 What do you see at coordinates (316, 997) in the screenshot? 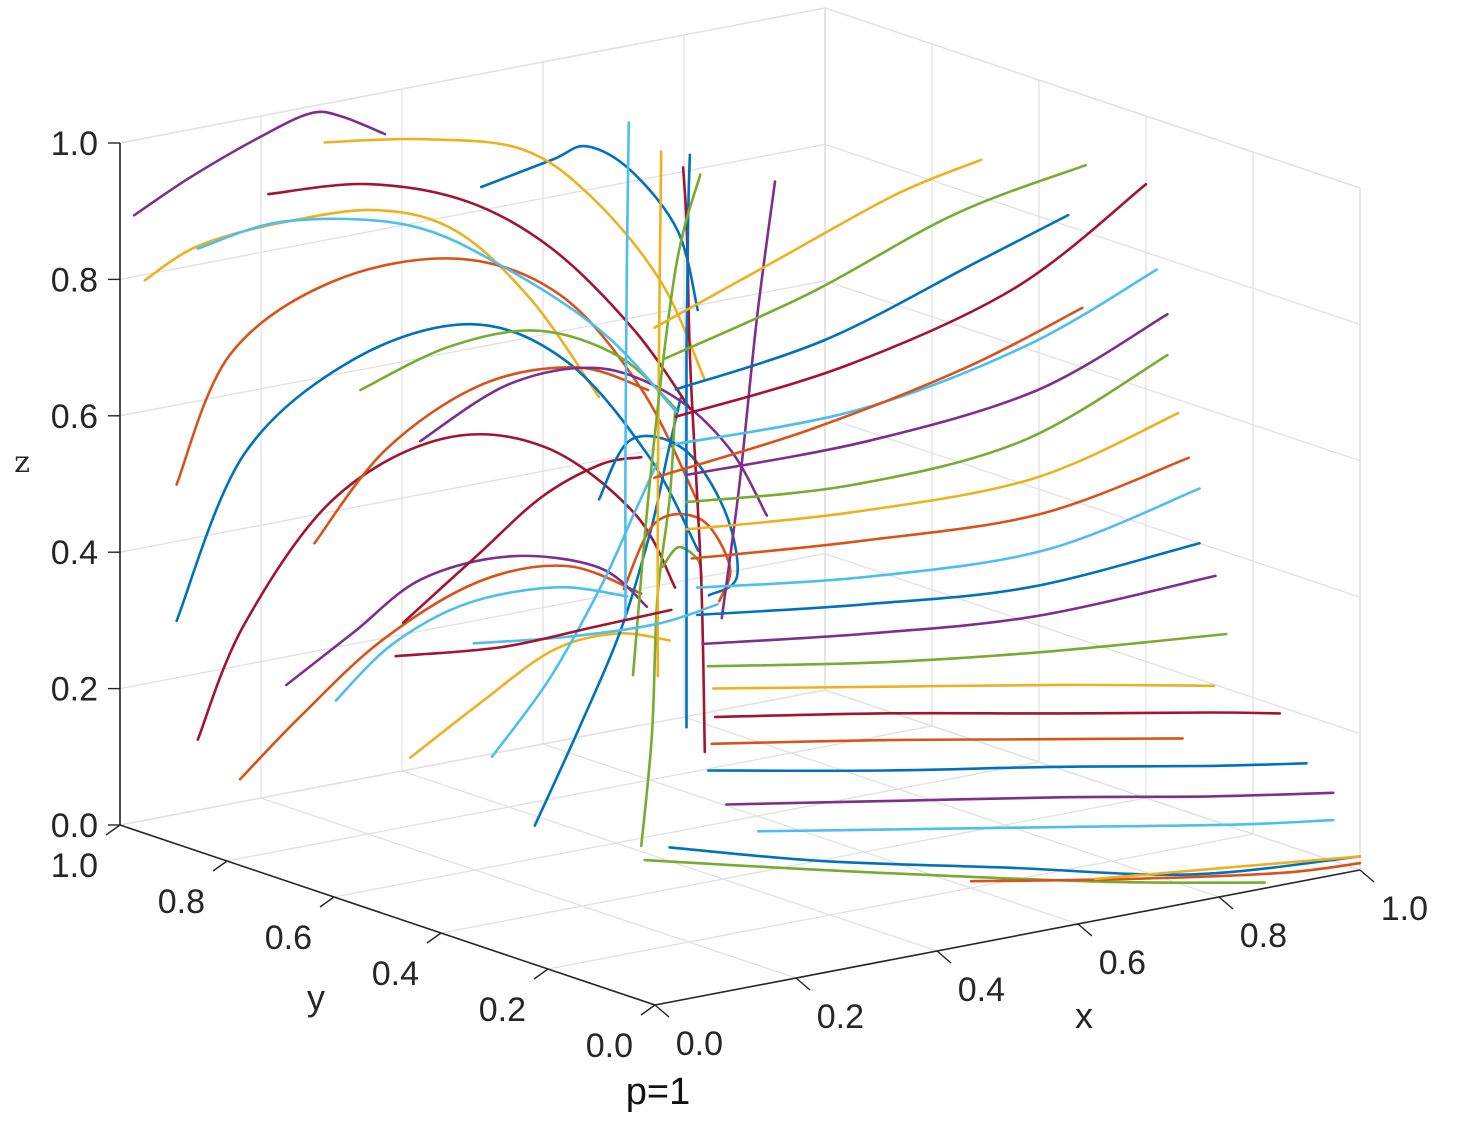
I see `y-axis-label: y` at bounding box center [316, 997].